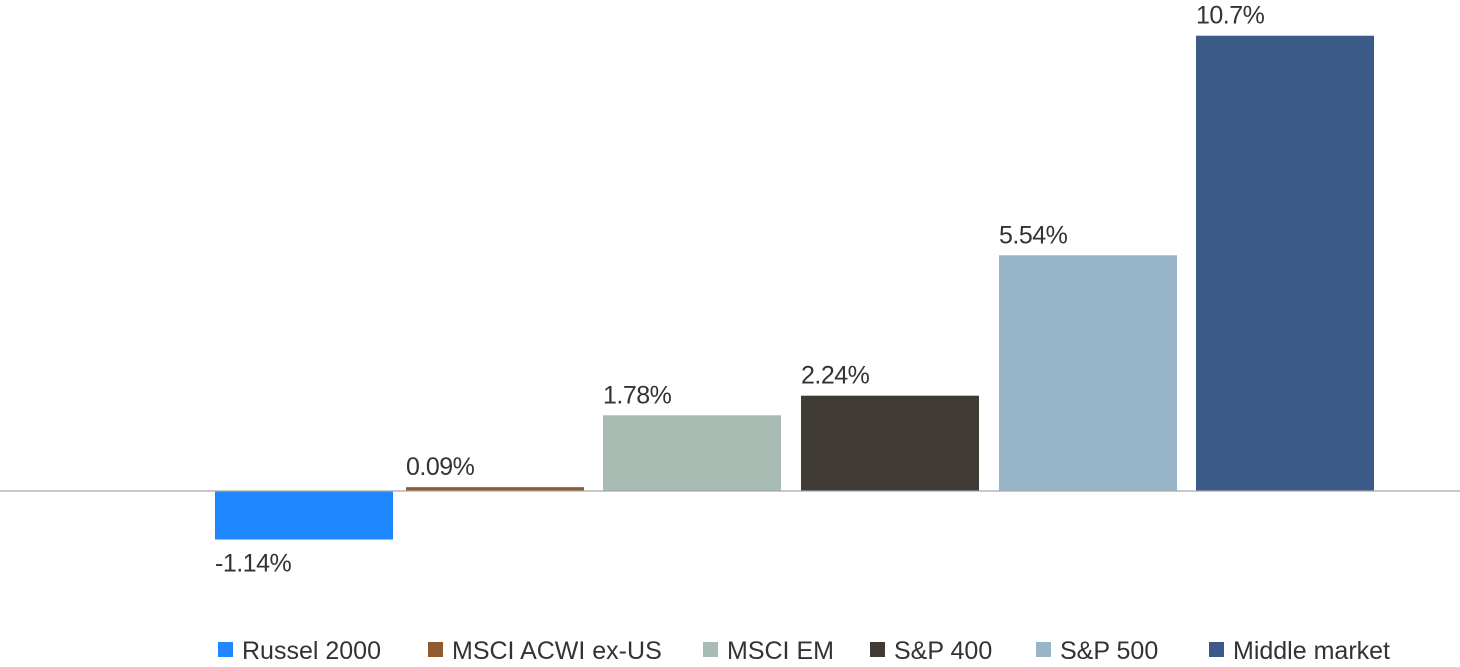 This screenshot has width=1460, height=667. Describe the element at coordinates (304, 515) in the screenshot. I see `bar-russel-2000` at that location.